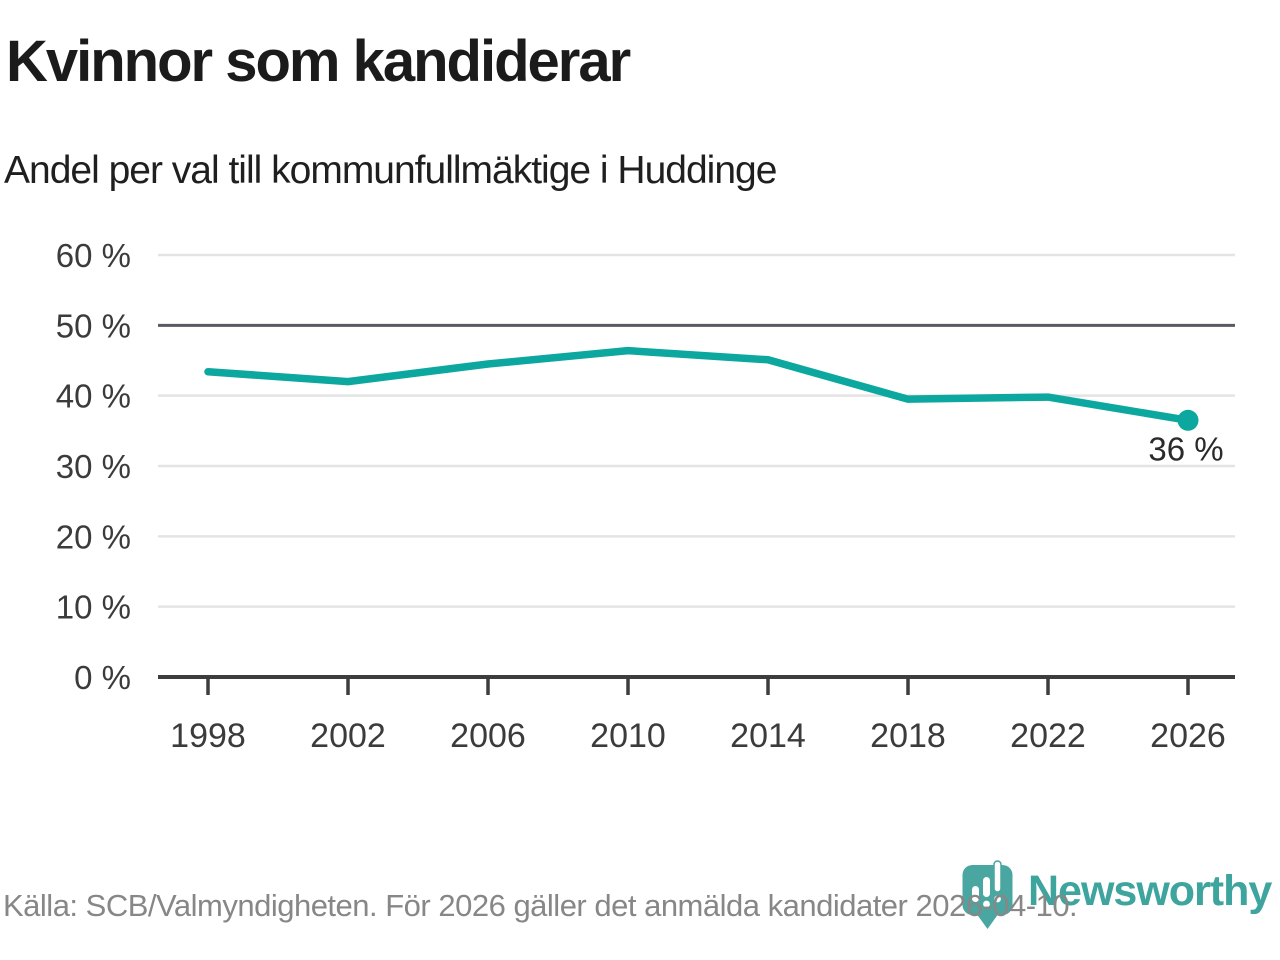  What do you see at coordinates (1150, 891) in the screenshot?
I see `newsworthy-logo-text: Newsworthy` at bounding box center [1150, 891].